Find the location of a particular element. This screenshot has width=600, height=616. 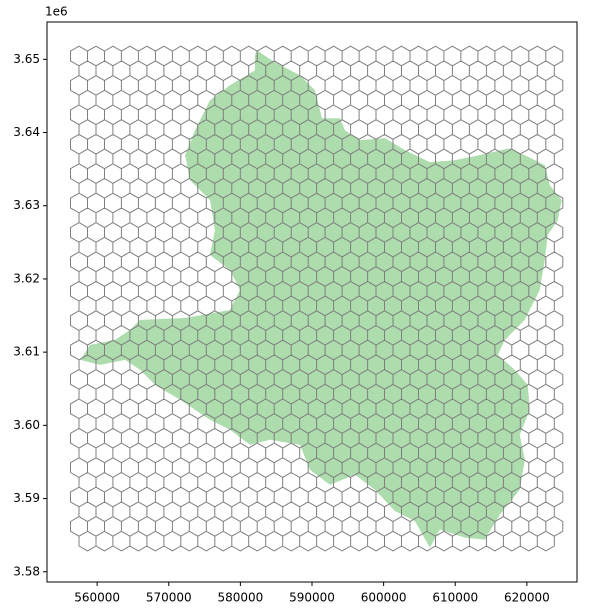

x-tick-label: 560000 is located at coordinates (97, 598).